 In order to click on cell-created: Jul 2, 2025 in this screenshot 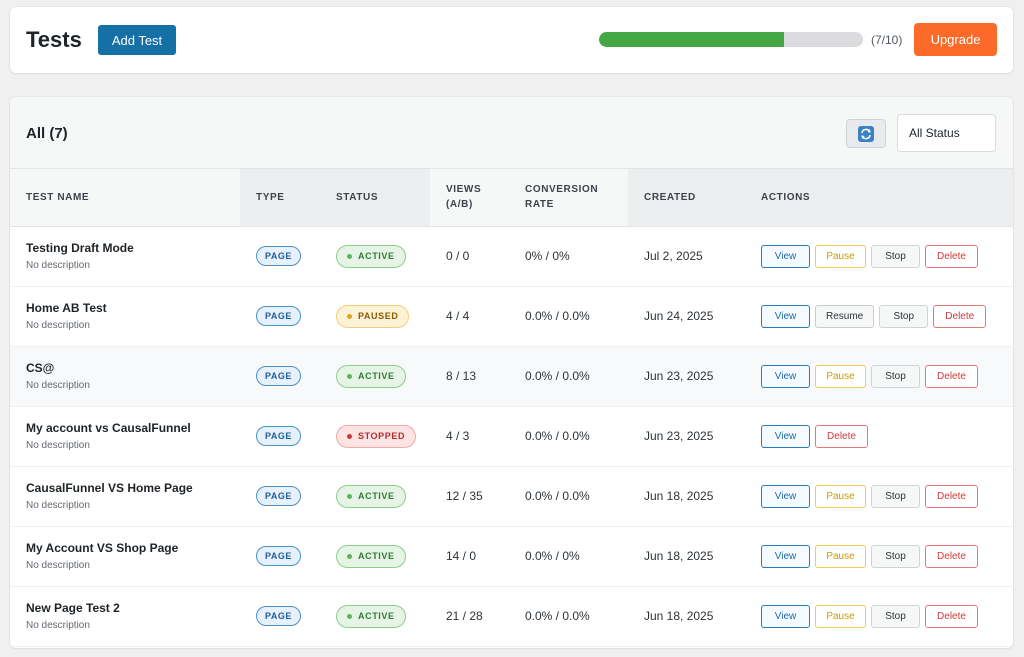, I will do `click(673, 256)`.